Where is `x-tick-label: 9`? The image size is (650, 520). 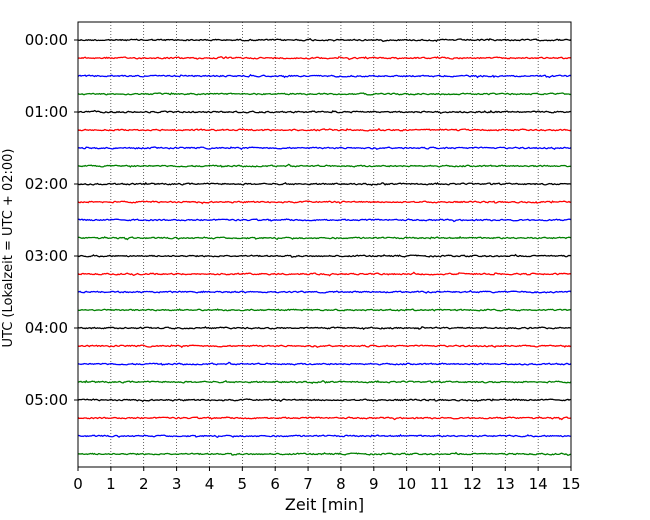 x-tick-label: 9 is located at coordinates (374, 484).